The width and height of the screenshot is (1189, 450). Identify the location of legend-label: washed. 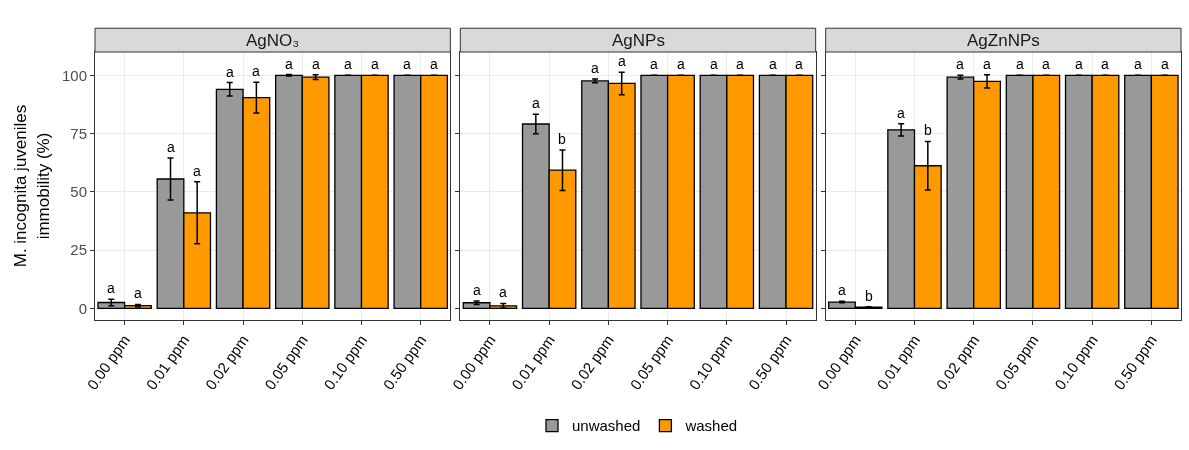
(711, 426).